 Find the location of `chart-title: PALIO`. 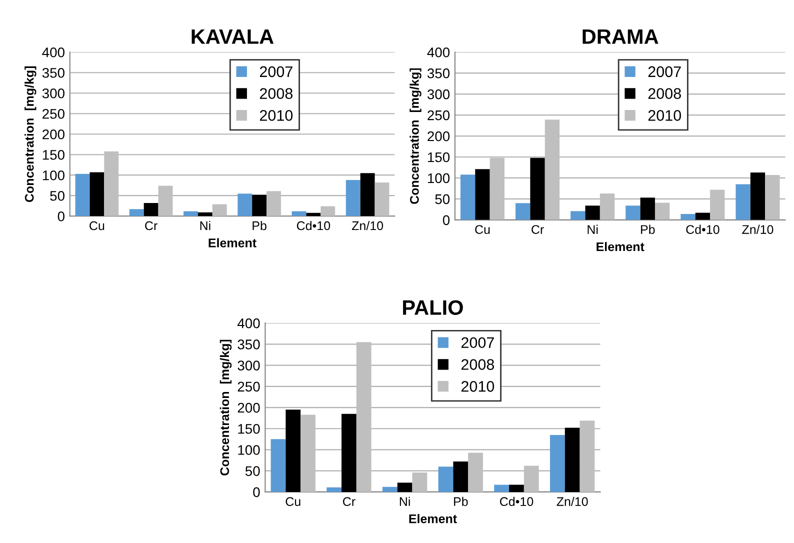

chart-title: PALIO is located at coordinates (433, 307).